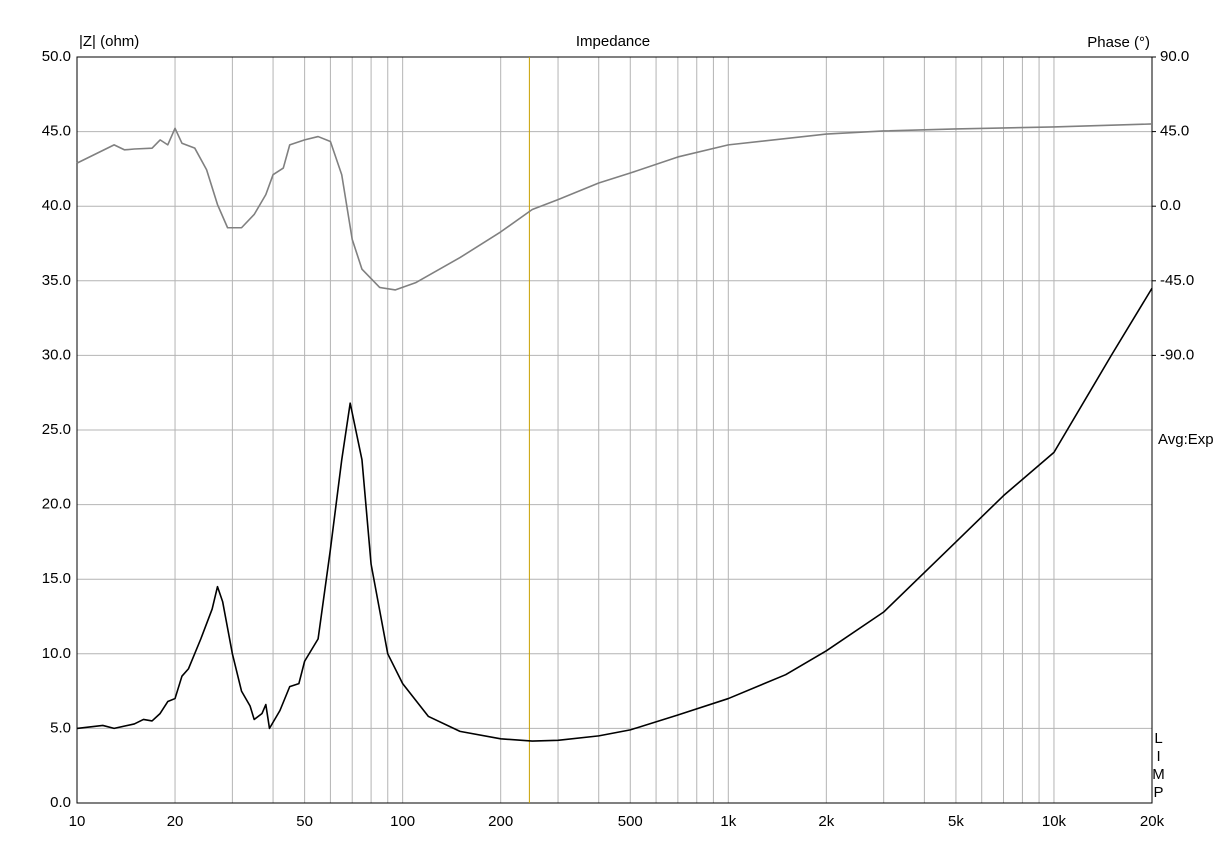  I want to click on x-tick-label: 1k, so click(728, 821).